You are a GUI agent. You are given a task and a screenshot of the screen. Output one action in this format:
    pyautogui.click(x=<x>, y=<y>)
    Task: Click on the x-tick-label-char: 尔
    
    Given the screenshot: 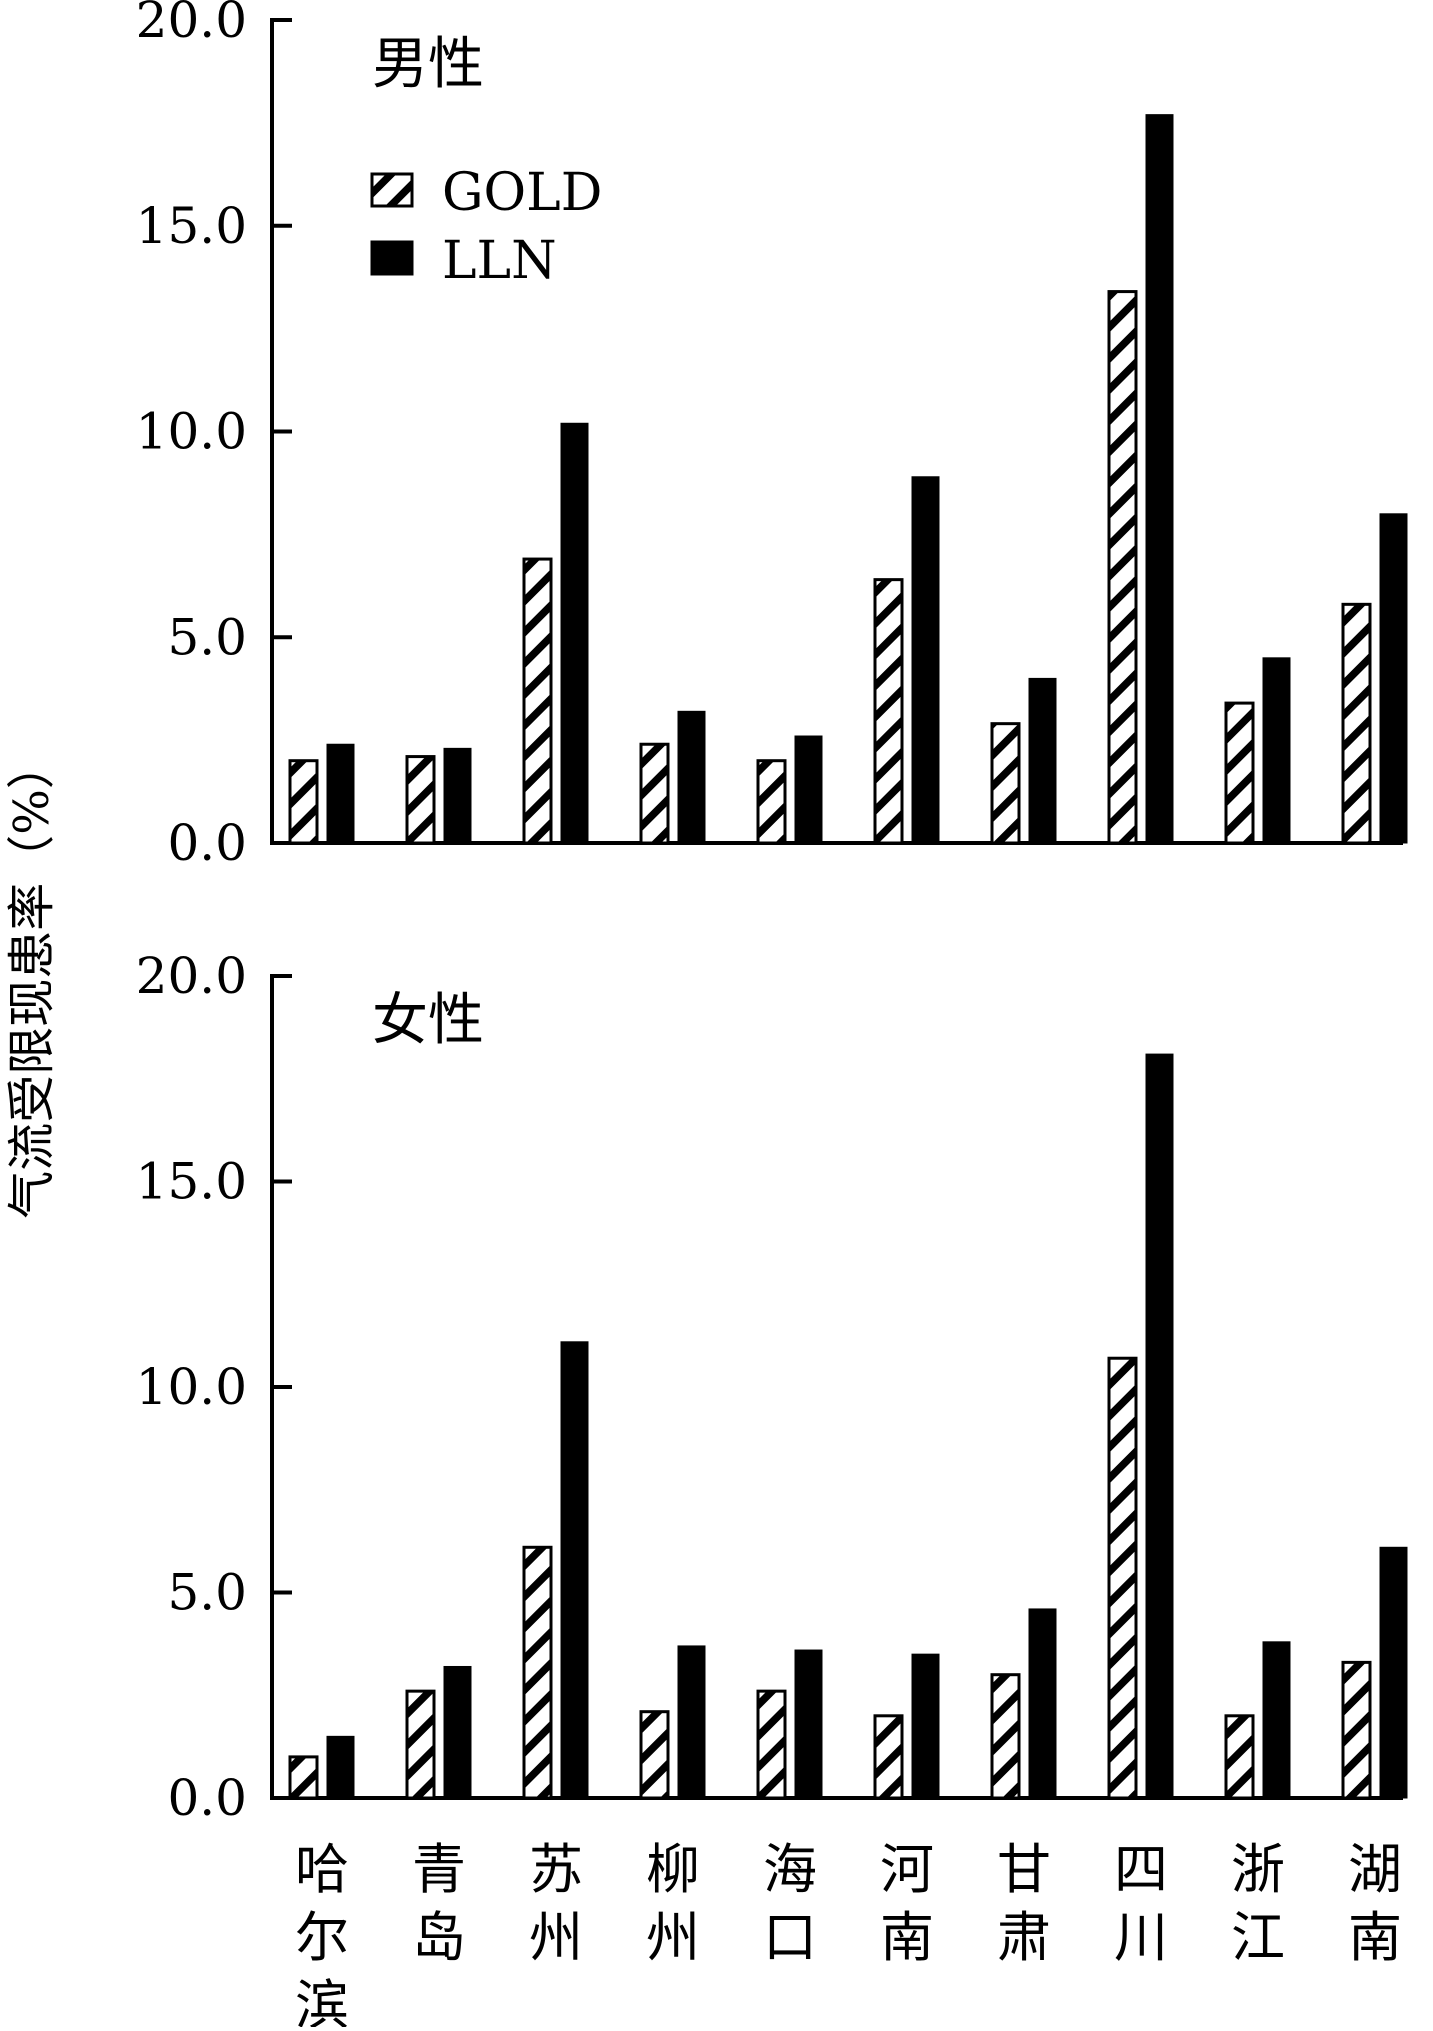 What is the action you would take?
    pyautogui.click(x=322, y=1937)
    